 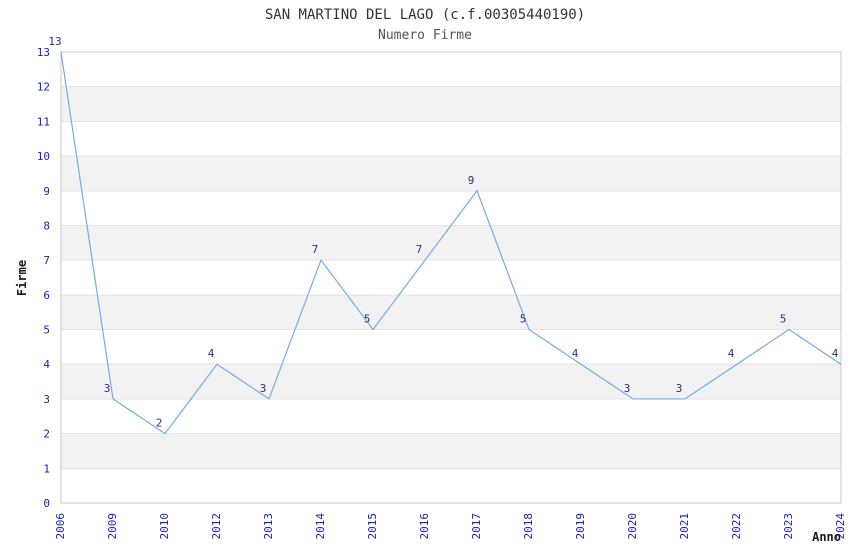 I want to click on y-tick-label: 4, so click(x=46, y=364).